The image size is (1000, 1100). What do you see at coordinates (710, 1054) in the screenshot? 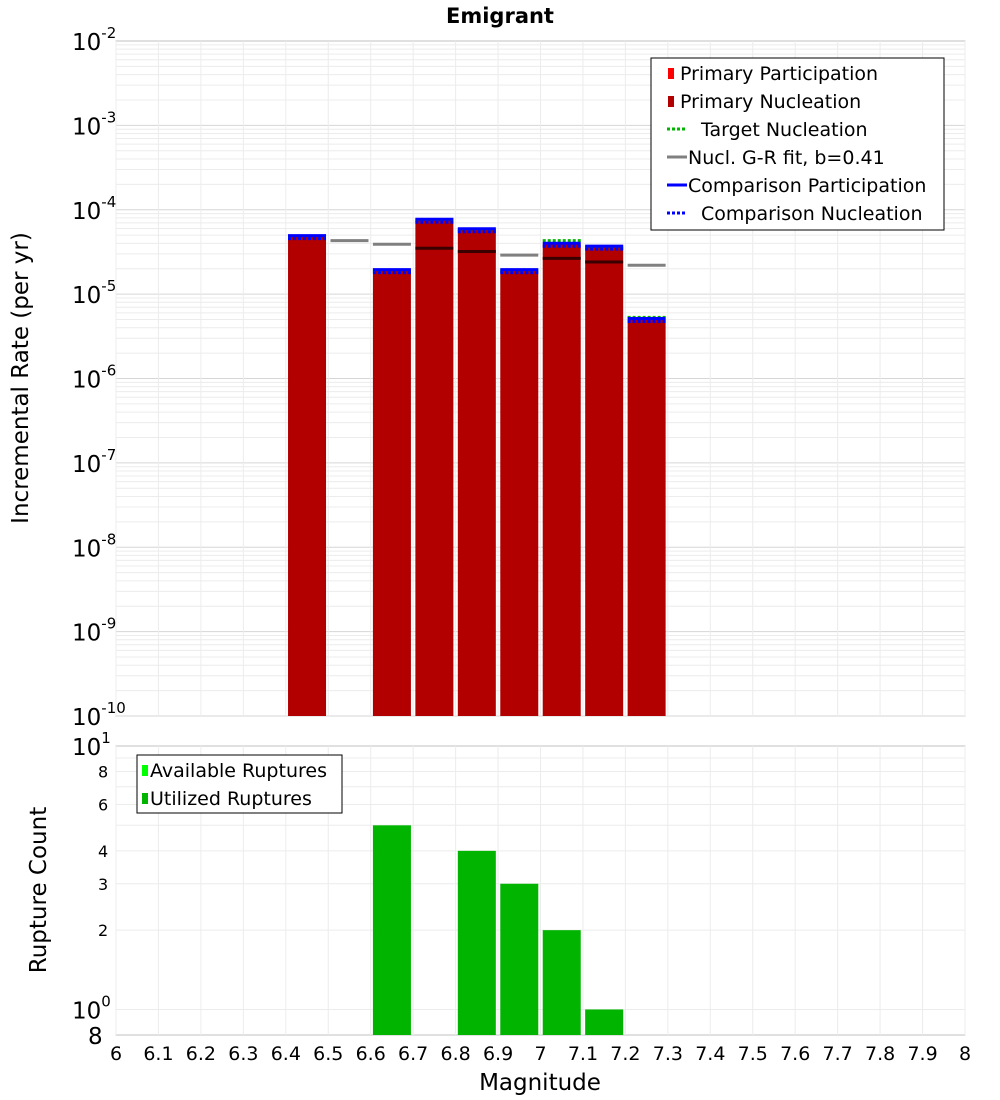
I see `x-tick-label: 7.4` at bounding box center [710, 1054].